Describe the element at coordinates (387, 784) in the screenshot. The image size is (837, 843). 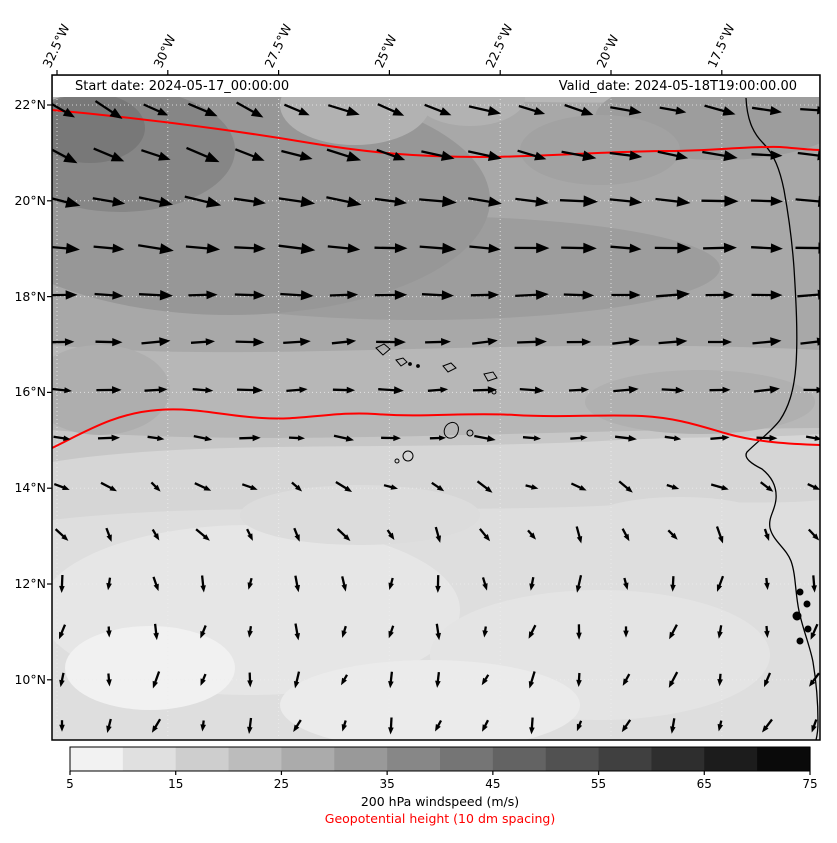
I see `colorbar-tick-label: 35` at that location.